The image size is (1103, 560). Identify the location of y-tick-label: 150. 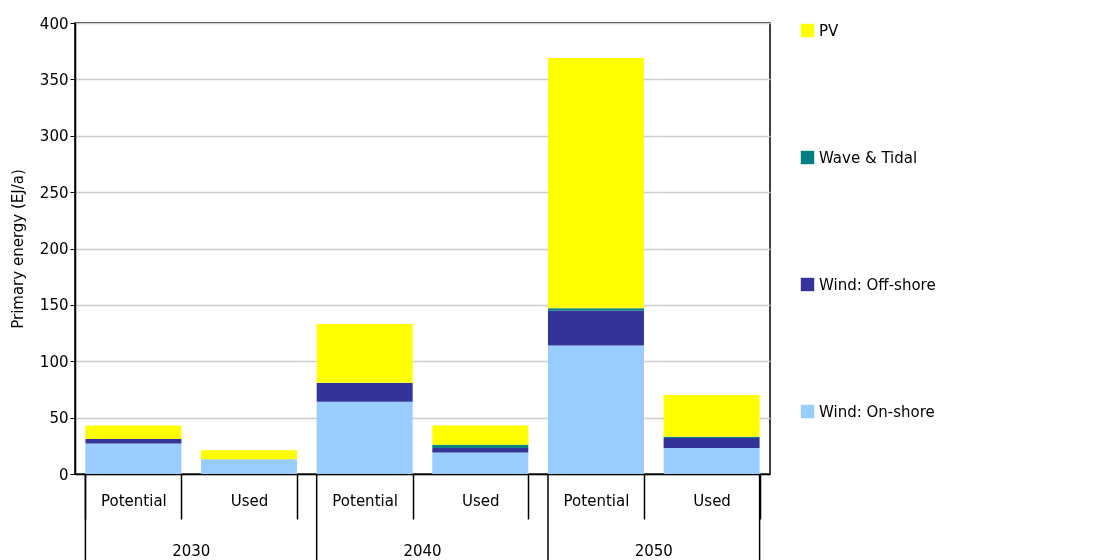
(54, 305).